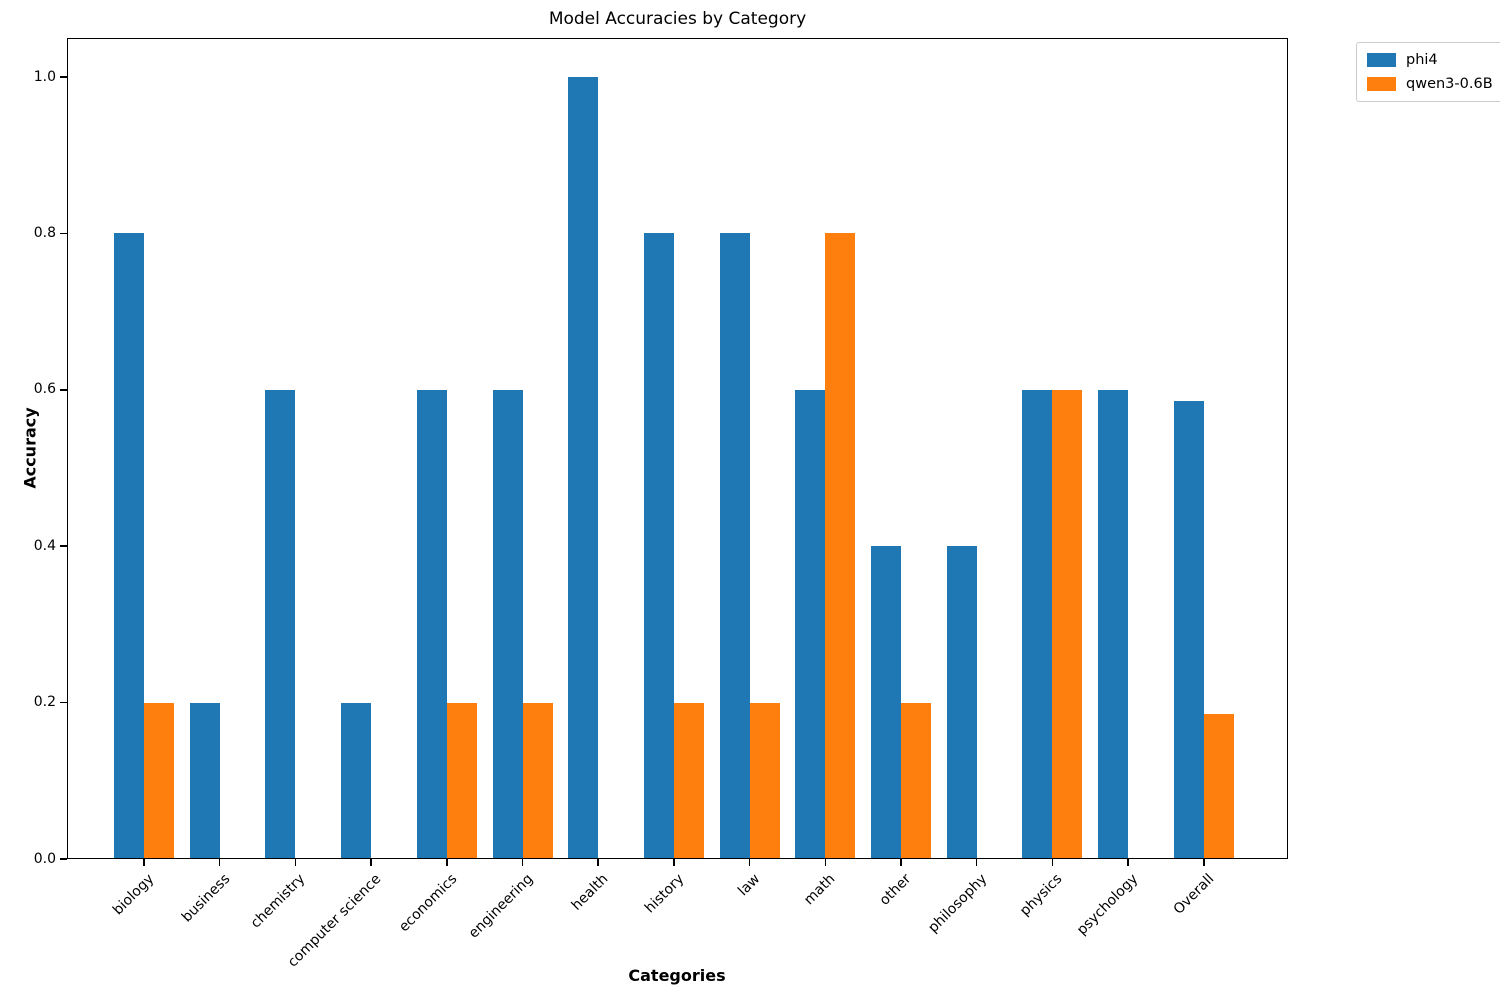 The image size is (1500, 1000). What do you see at coordinates (688, 780) in the screenshot?
I see `bar-qwen3-0-6b-history` at bounding box center [688, 780].